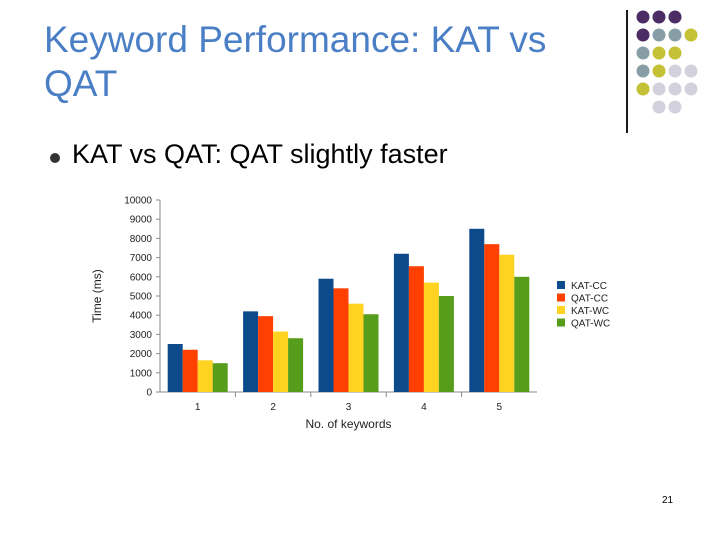 The image size is (720, 540). I want to click on page-number: 21, so click(668, 500).